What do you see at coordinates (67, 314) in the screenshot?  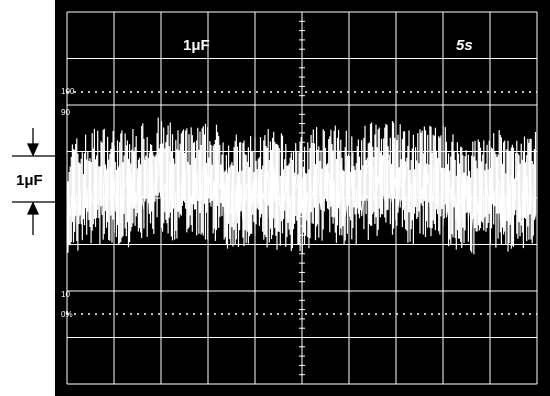 I see `lower-marker-label-bottom: 0%` at bounding box center [67, 314].